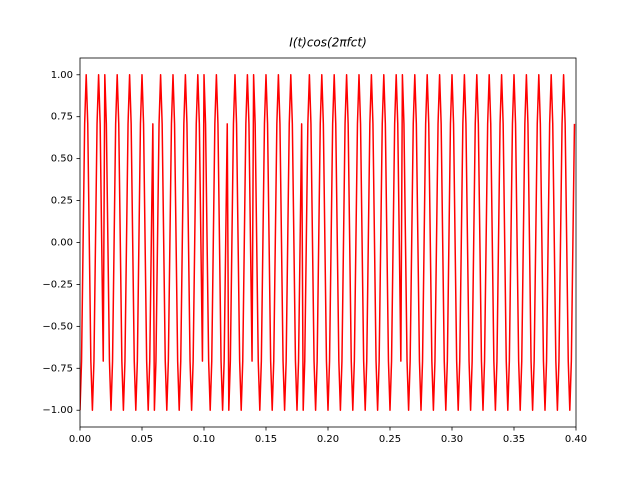  Describe the element at coordinates (514, 439) in the screenshot. I see `x-tick-label: 0.35` at that location.